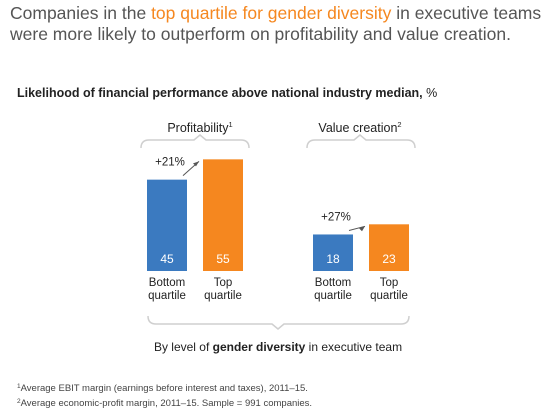 This screenshot has width=555, height=413. I want to click on bar-label-1-2: Top quartile, so click(223, 289).